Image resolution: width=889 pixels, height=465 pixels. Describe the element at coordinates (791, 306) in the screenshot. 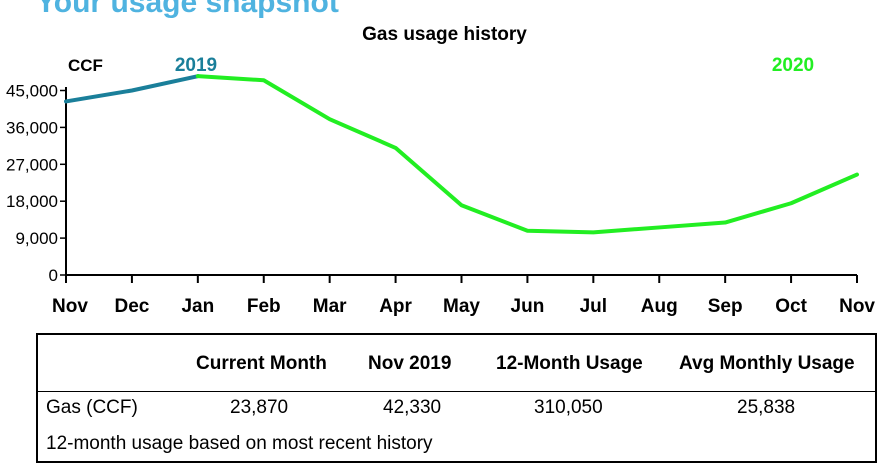

I see `x-tick-label: Oct` at that location.